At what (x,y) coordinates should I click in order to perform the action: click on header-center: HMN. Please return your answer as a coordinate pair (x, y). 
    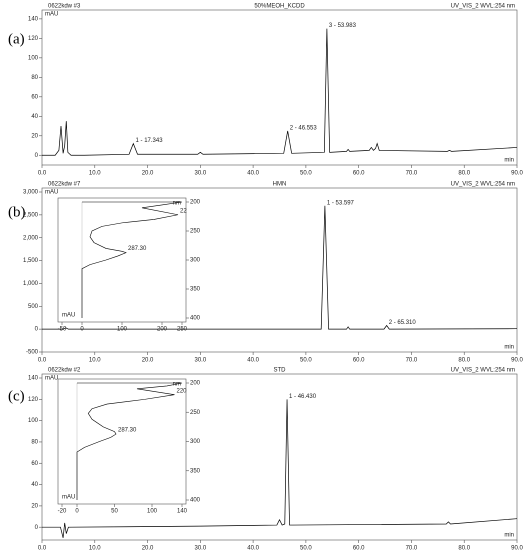
    Looking at the image, I should click on (280, 185).